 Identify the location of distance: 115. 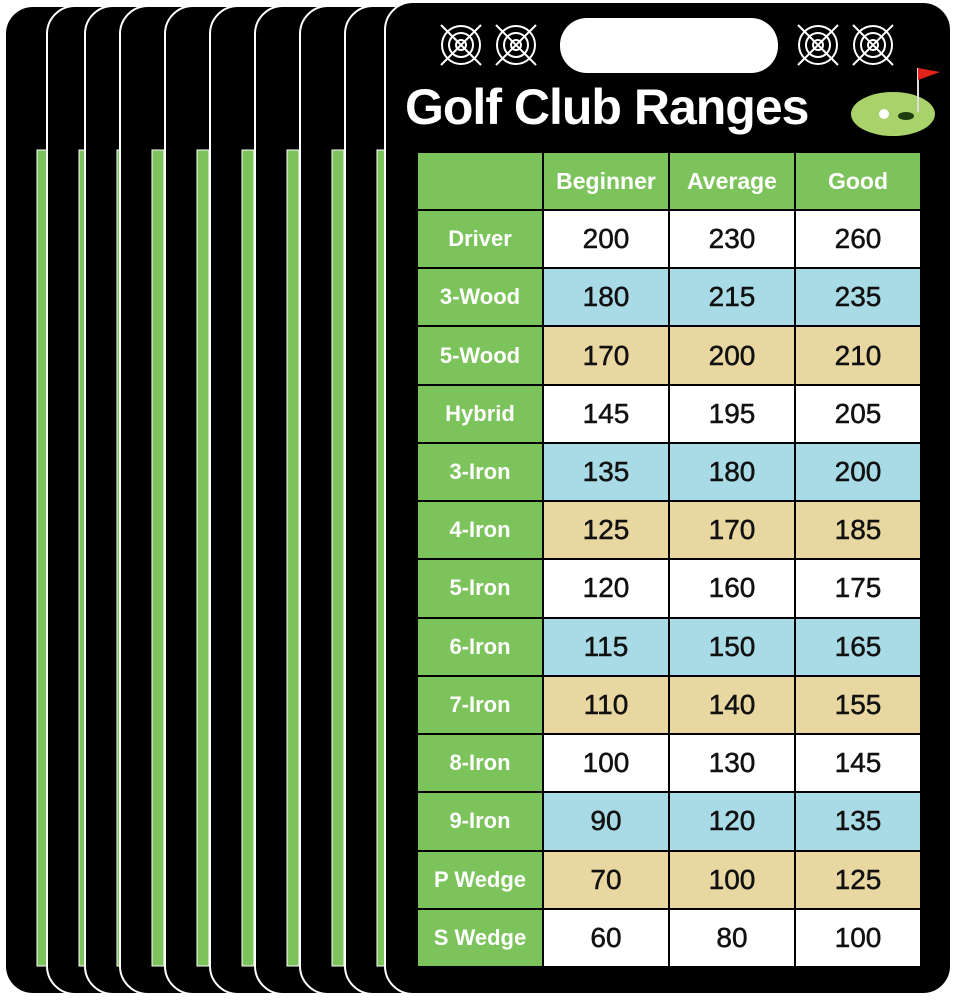
(606, 646).